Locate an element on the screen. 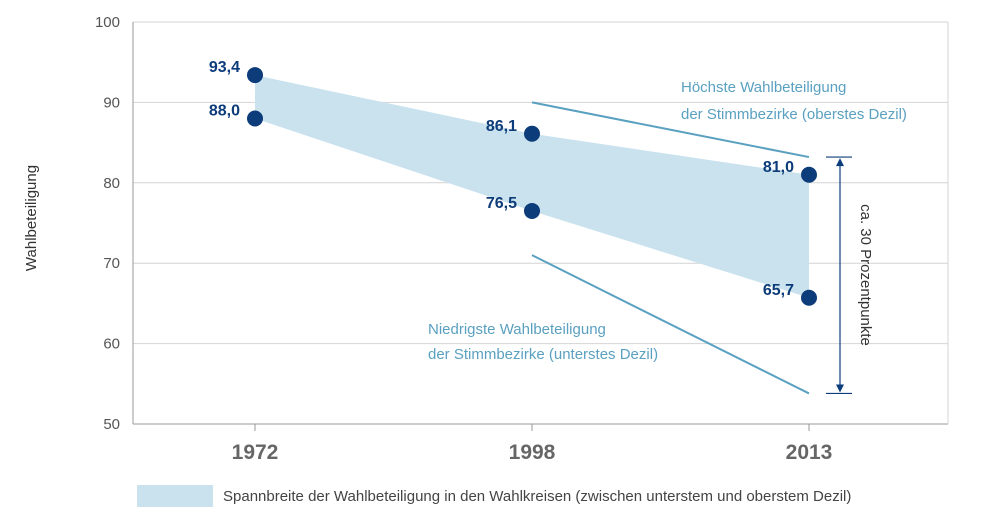  y-tick-50: 50 is located at coordinates (111, 424).